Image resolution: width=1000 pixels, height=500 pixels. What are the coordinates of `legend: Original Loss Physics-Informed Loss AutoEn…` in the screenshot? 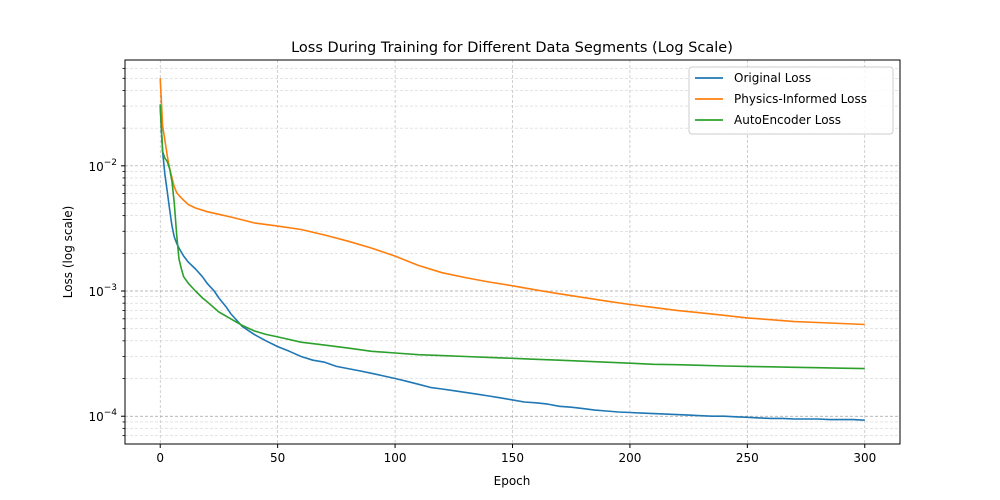 It's located at (791, 100).